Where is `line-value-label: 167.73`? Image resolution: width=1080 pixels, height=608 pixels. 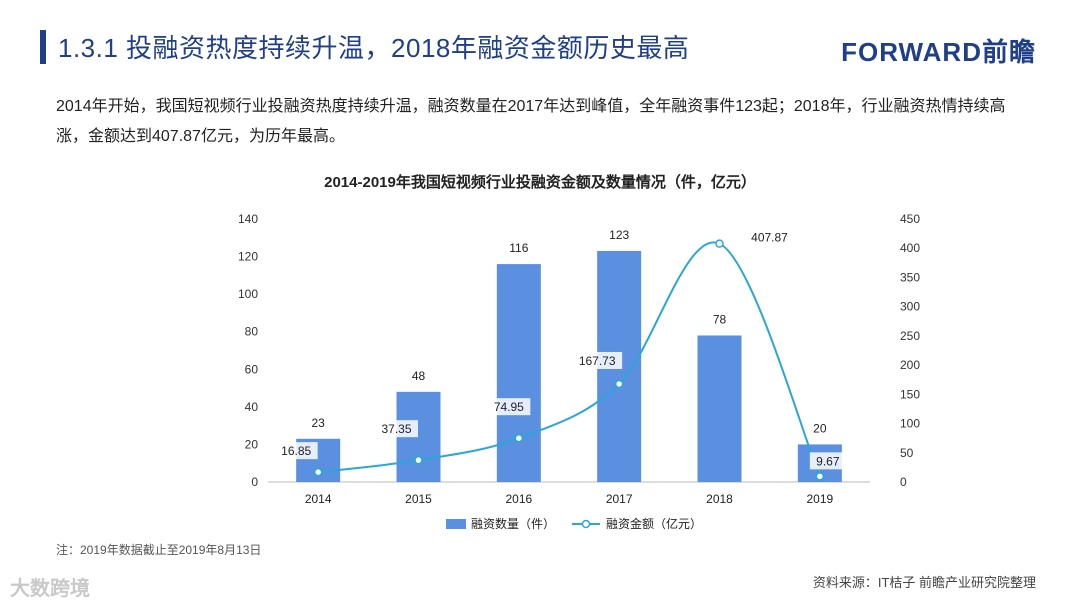 line-value-label: 167.73 is located at coordinates (597, 361).